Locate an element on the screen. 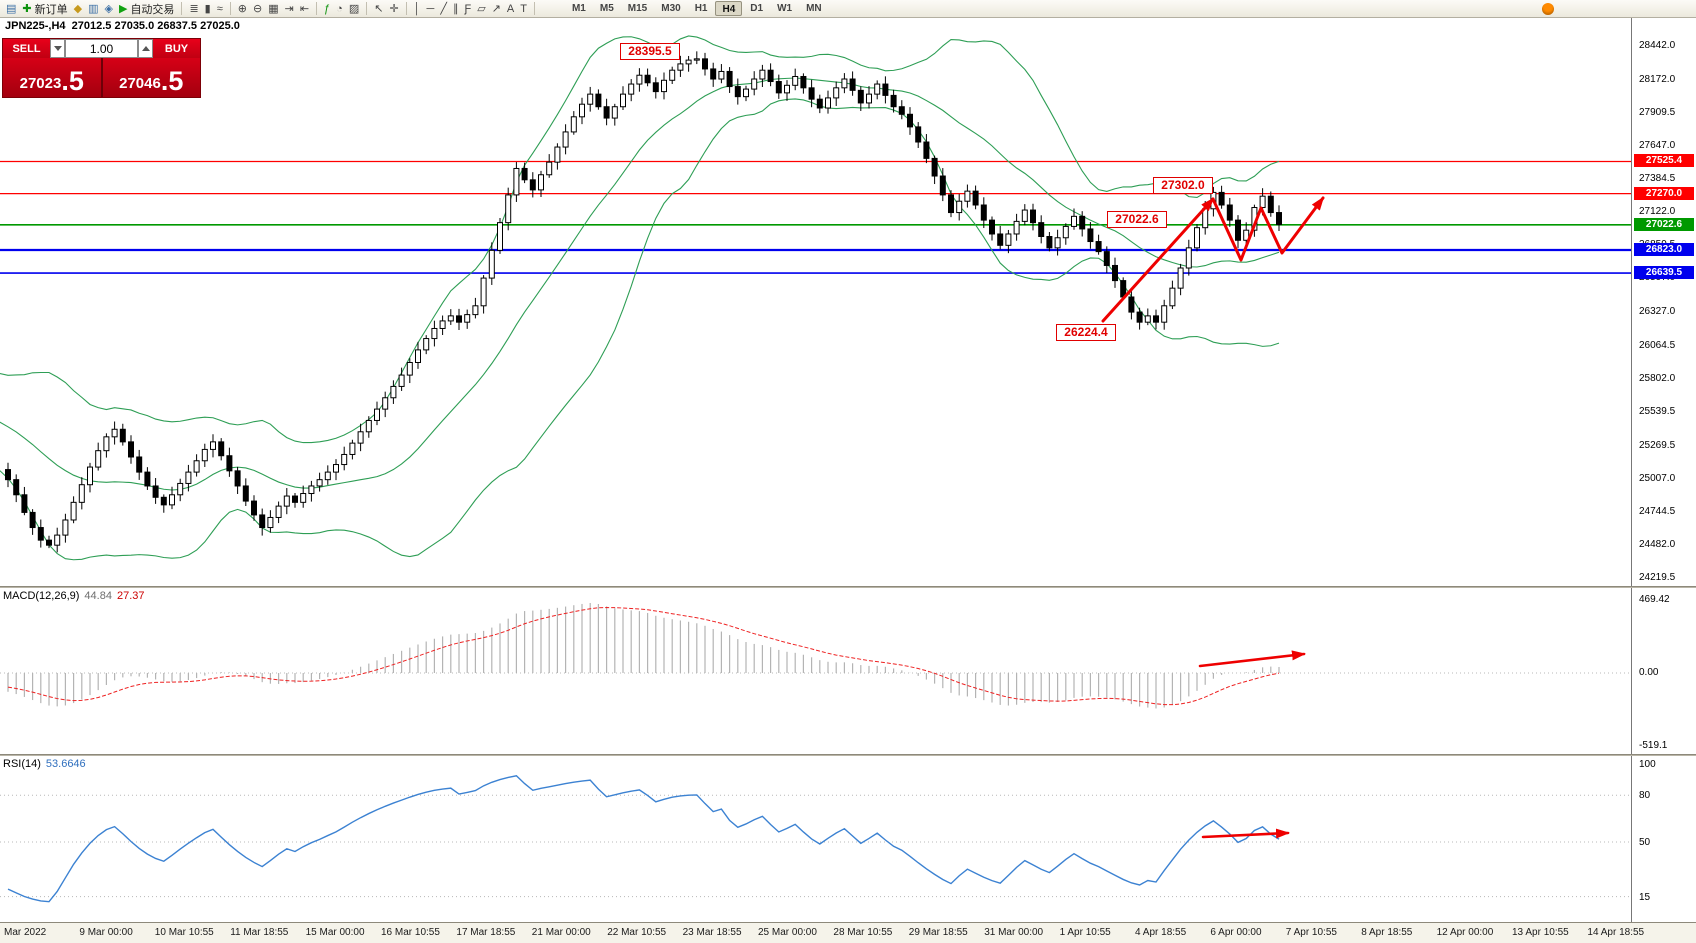 The image size is (1696, 943). time-tick: 29 Mar 18:55 is located at coordinates (938, 932).